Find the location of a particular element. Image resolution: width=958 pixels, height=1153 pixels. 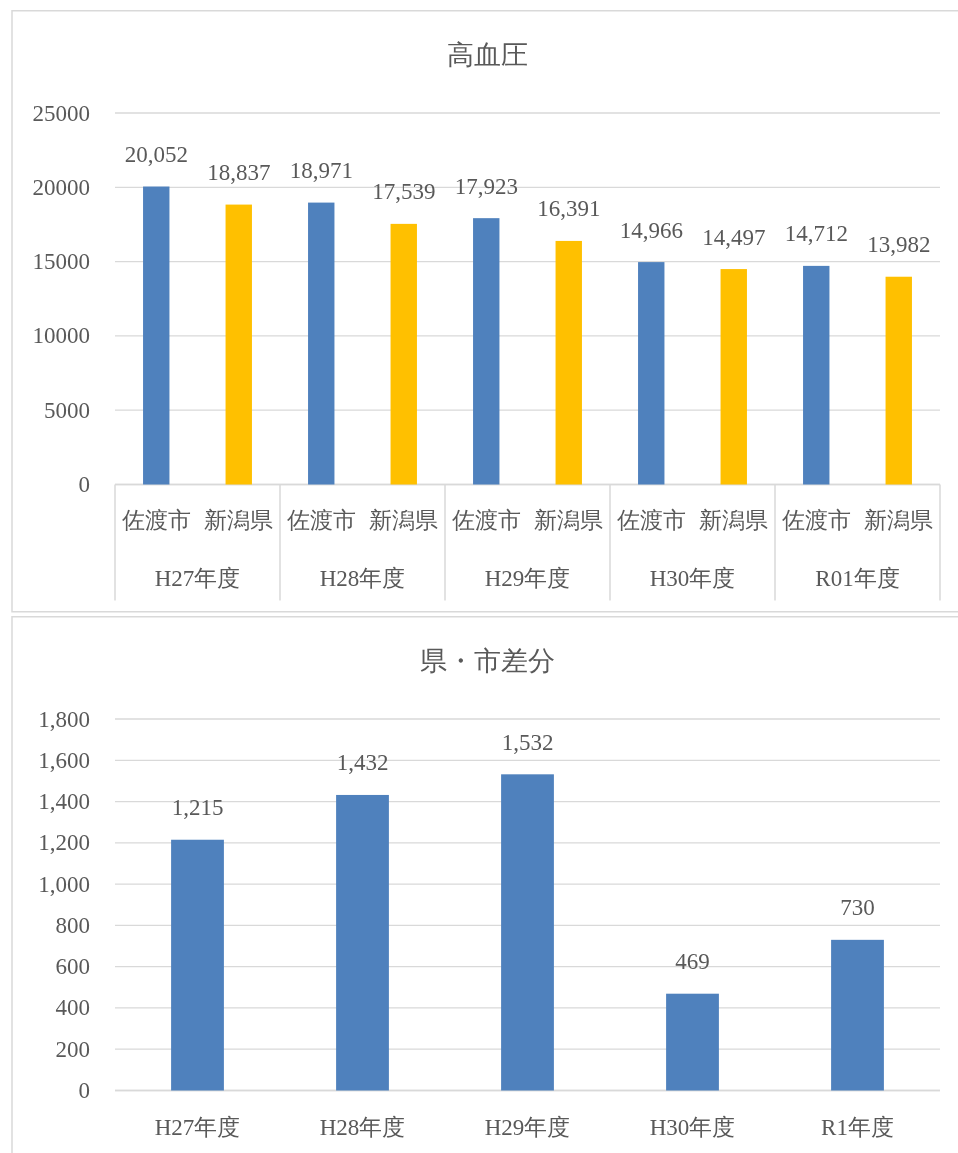

y-tick-label: 1,000 is located at coordinates (64, 884).